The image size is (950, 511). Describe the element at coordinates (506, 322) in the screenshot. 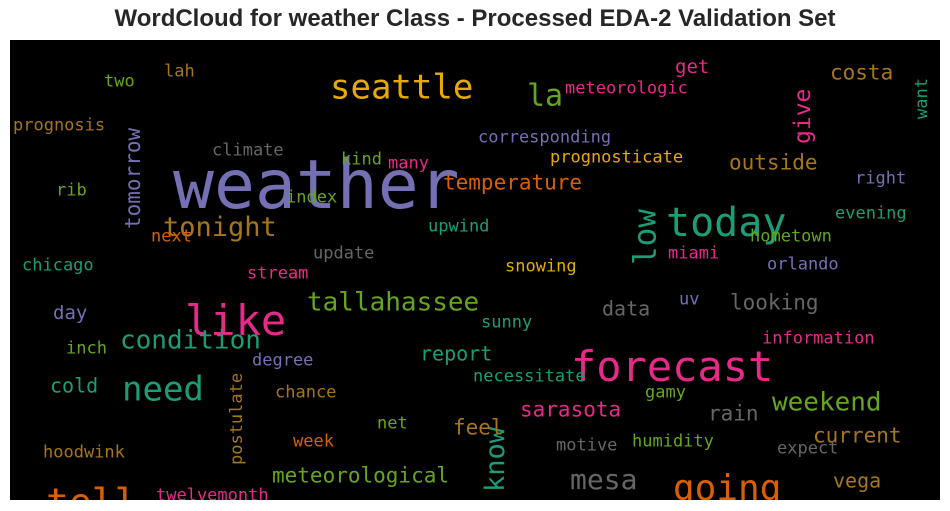

I see `word-sunny: sunny` at that location.